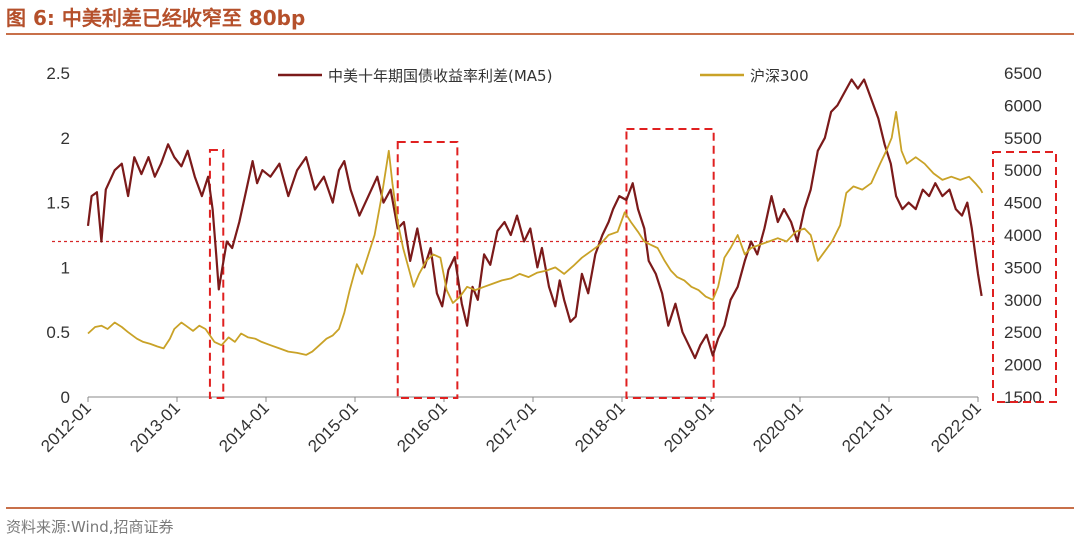 The height and width of the screenshot is (544, 1080). What do you see at coordinates (1023, 105) in the screenshot?
I see `y-right-tick-label: 6000` at bounding box center [1023, 105].